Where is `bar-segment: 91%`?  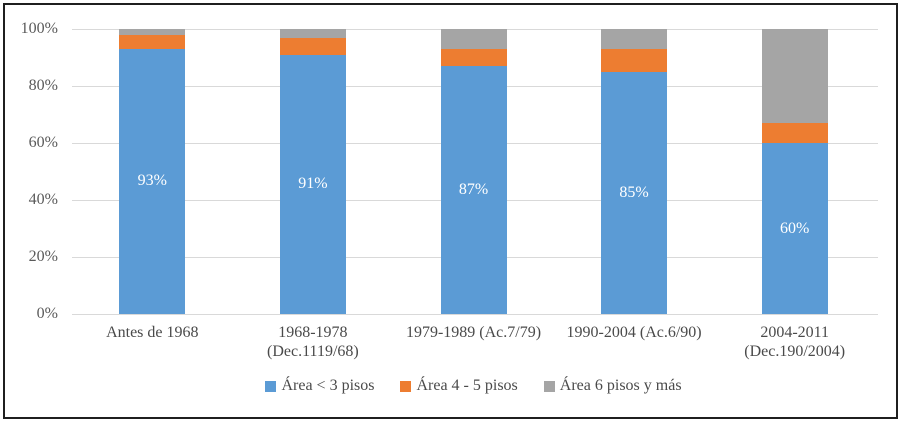 bar-segment: 91% is located at coordinates (312, 184).